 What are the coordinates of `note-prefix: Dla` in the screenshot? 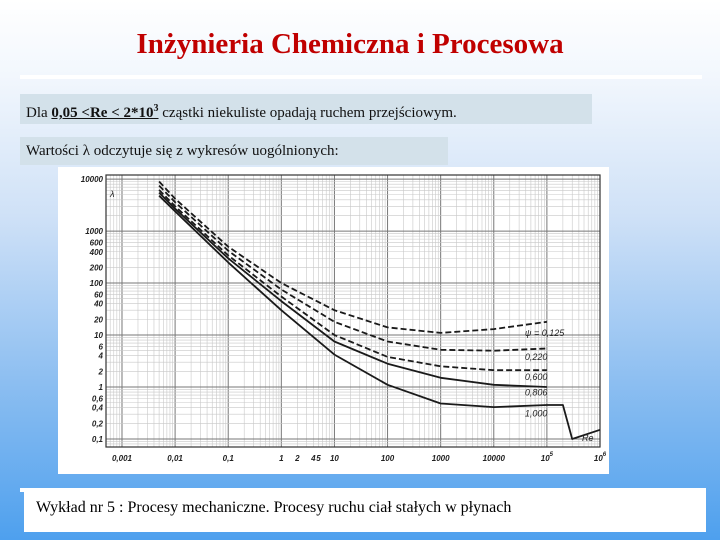 It's located at (39, 113).